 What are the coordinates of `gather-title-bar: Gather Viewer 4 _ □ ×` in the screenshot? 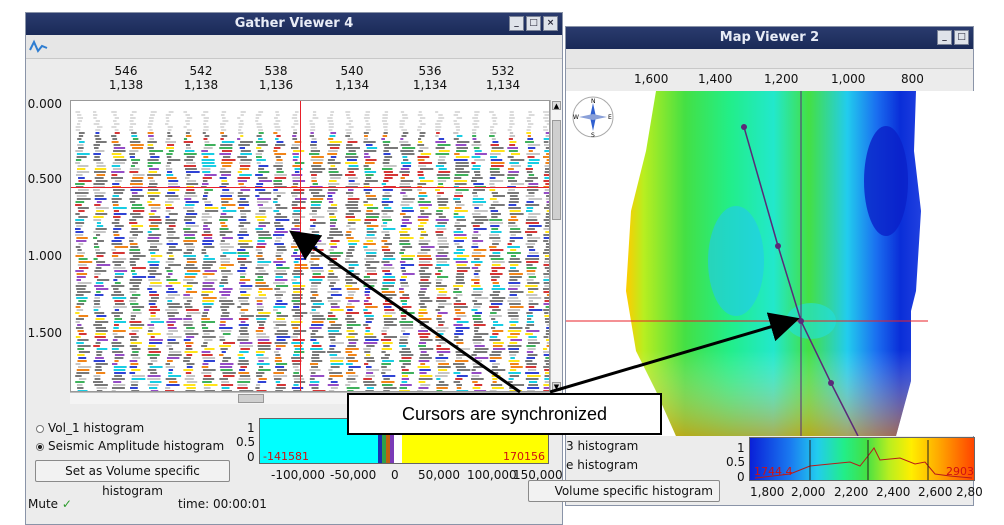 It's located at (294, 24).